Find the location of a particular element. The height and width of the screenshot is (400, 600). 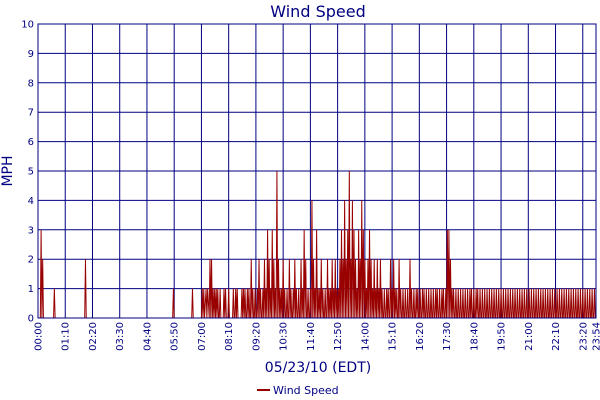

legend: Wind Speed is located at coordinates (298, 390).